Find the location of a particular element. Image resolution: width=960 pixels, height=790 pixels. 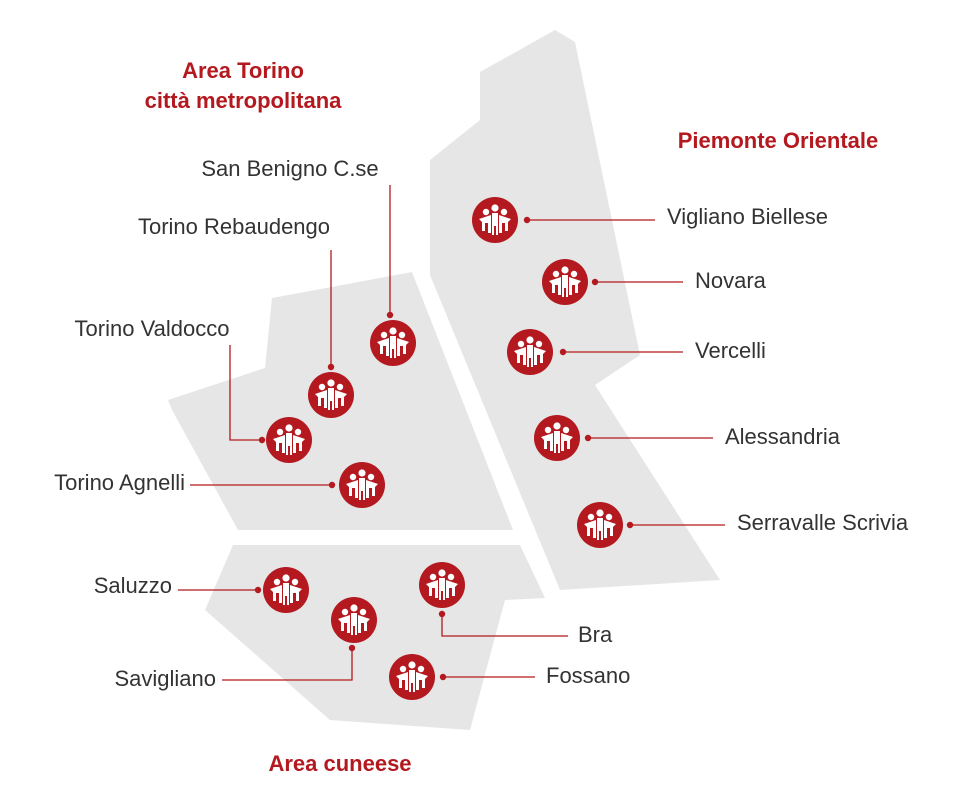

location-label: Vercelli is located at coordinates (730, 350).